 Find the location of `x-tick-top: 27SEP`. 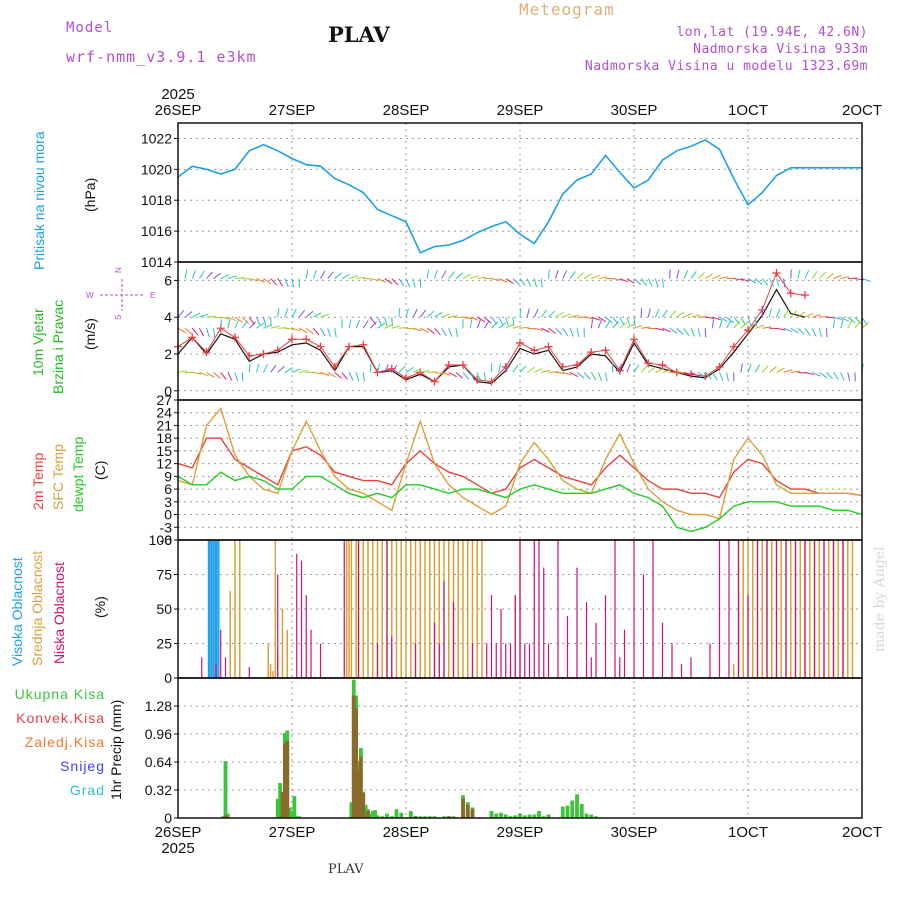

x-tick-top: 27SEP is located at coordinates (292, 110).